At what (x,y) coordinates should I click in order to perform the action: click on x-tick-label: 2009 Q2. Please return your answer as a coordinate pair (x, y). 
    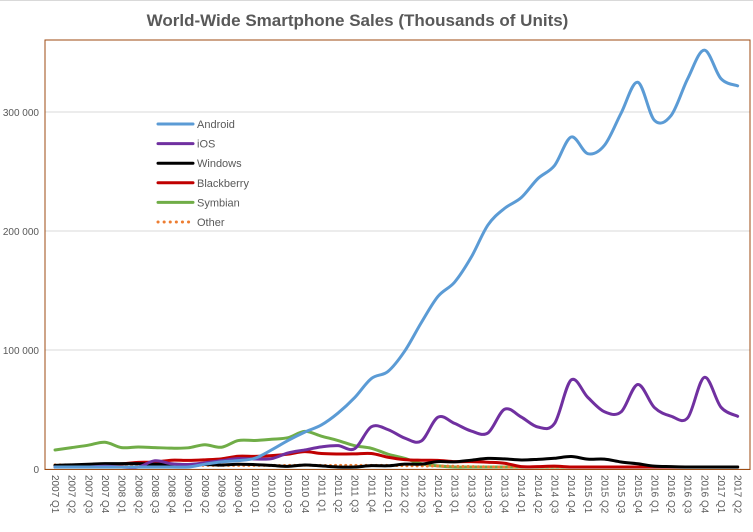
    Looking at the image, I should click on (204, 494).